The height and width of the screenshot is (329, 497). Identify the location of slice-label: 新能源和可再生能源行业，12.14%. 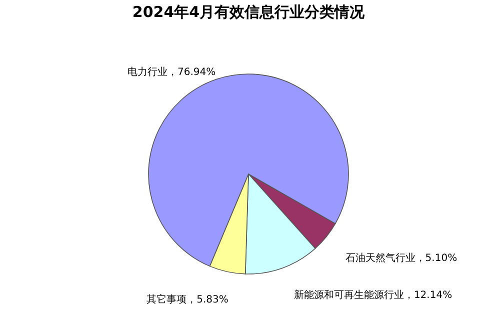
(373, 294).